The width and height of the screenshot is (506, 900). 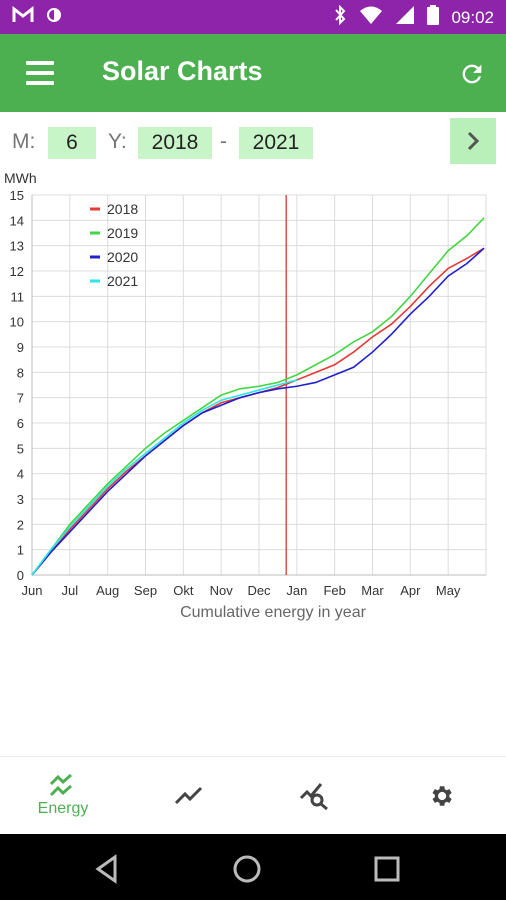 What do you see at coordinates (122, 209) in the screenshot?
I see `legend-label-2018: 2018` at bounding box center [122, 209].